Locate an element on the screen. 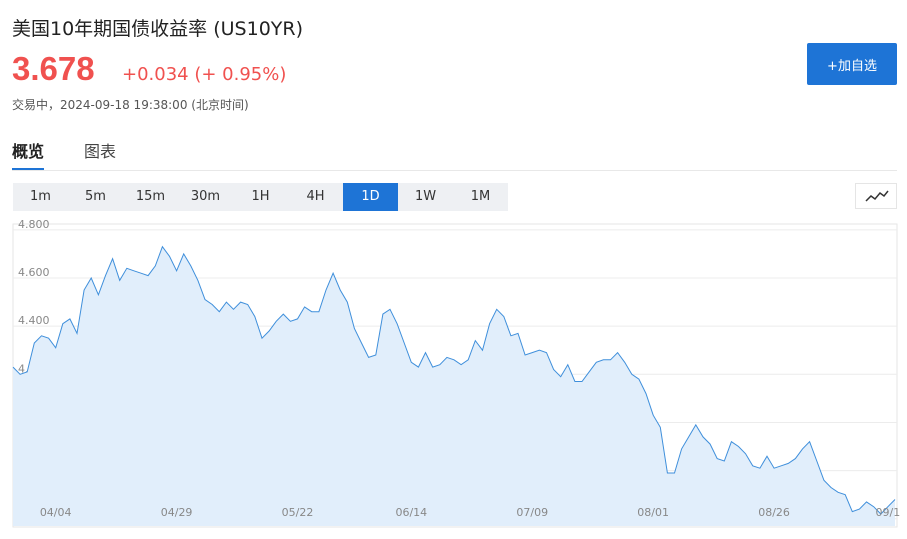 The image size is (907, 539). x-tick-label: 07/09 is located at coordinates (532, 512).